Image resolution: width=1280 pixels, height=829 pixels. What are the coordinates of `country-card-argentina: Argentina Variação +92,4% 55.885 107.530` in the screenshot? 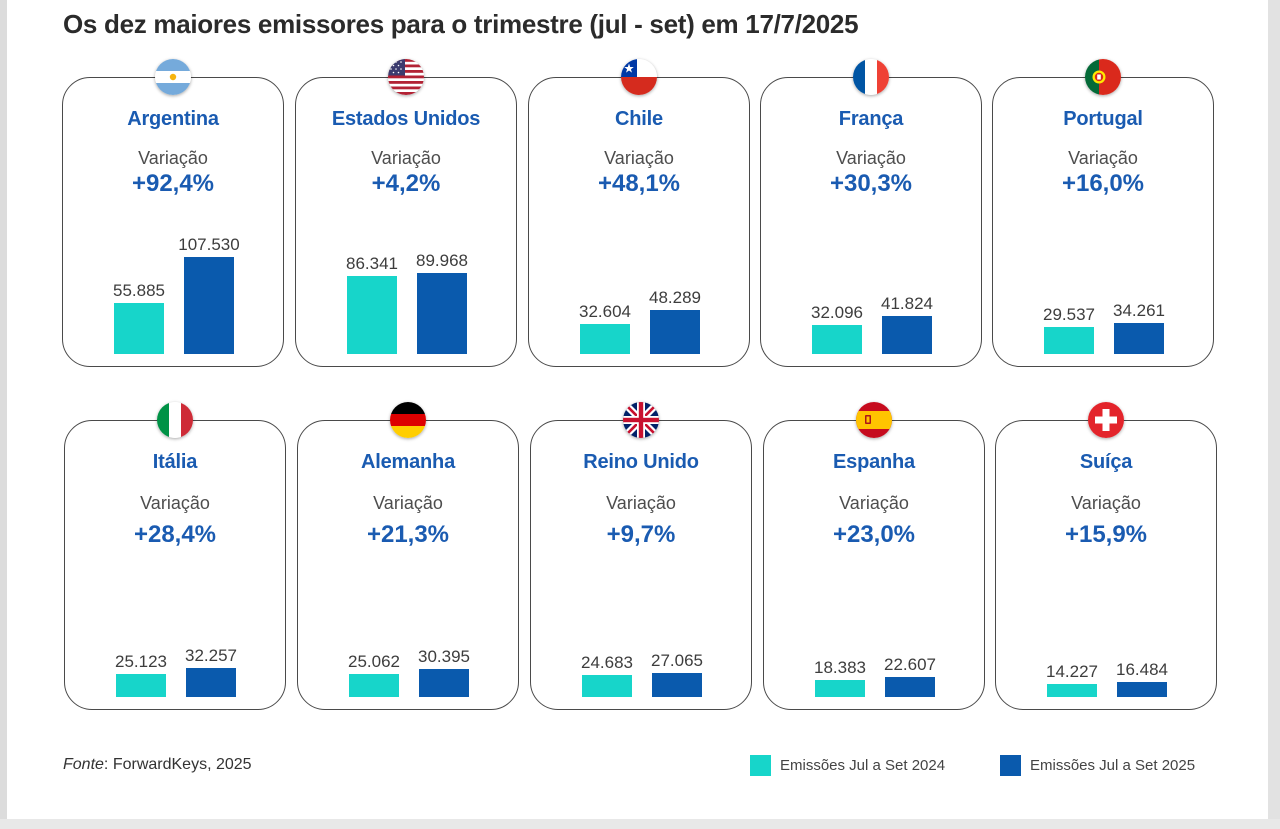 It's located at (173, 213).